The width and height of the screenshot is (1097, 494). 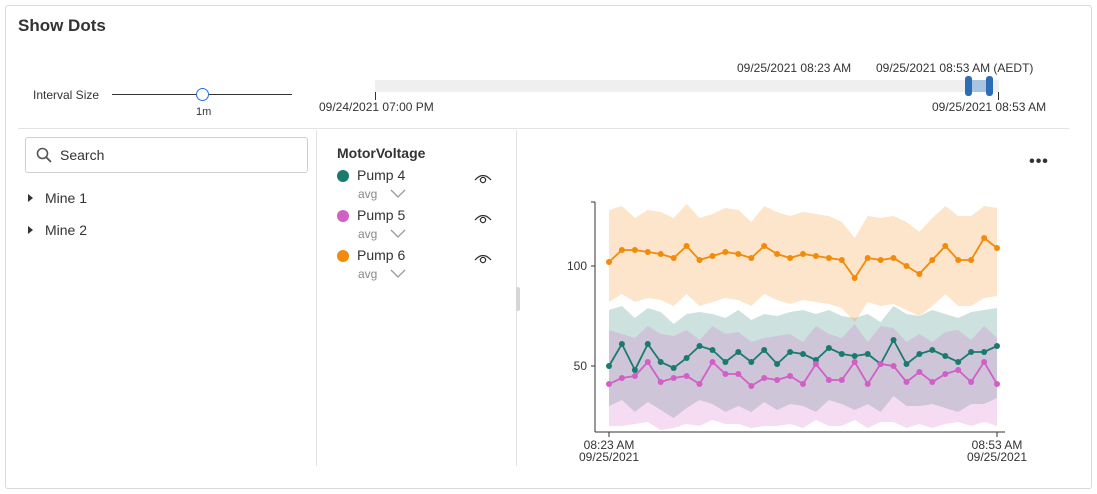 I want to click on panel-resize-handle, so click(x=518, y=299).